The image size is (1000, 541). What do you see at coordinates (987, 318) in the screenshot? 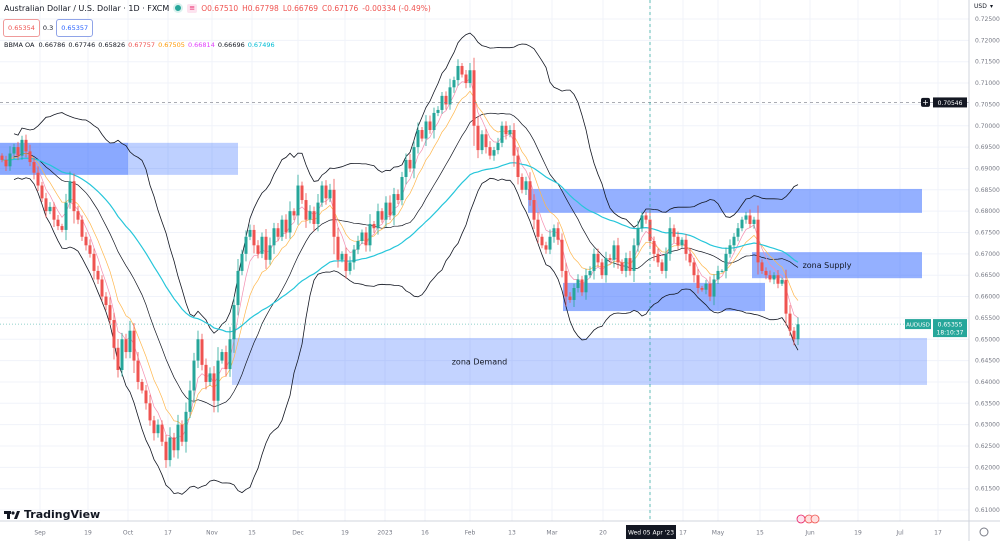
I see `price-tick-label: 0.65500` at bounding box center [987, 318].